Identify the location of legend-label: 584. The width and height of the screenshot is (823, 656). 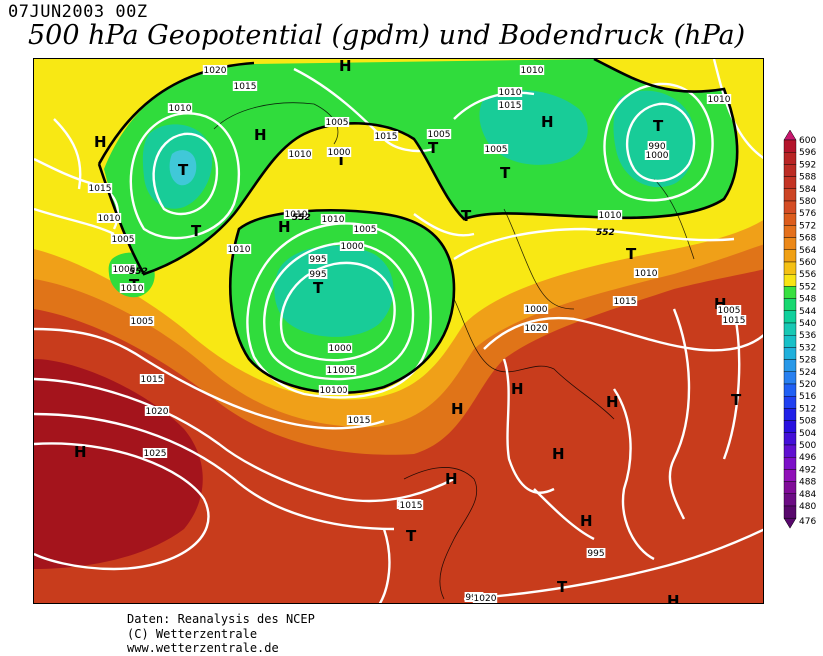
(807, 190).